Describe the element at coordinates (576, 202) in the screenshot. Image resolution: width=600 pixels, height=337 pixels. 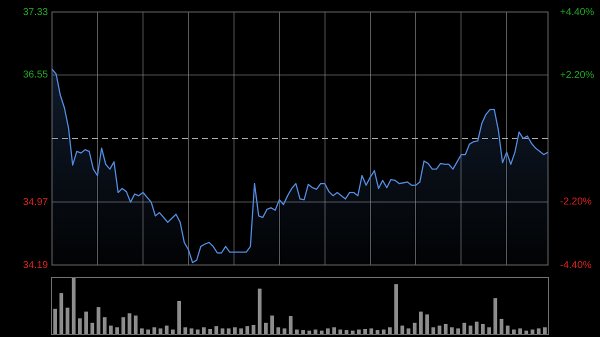
I see `y2-tick-label: -2.20%` at that location.